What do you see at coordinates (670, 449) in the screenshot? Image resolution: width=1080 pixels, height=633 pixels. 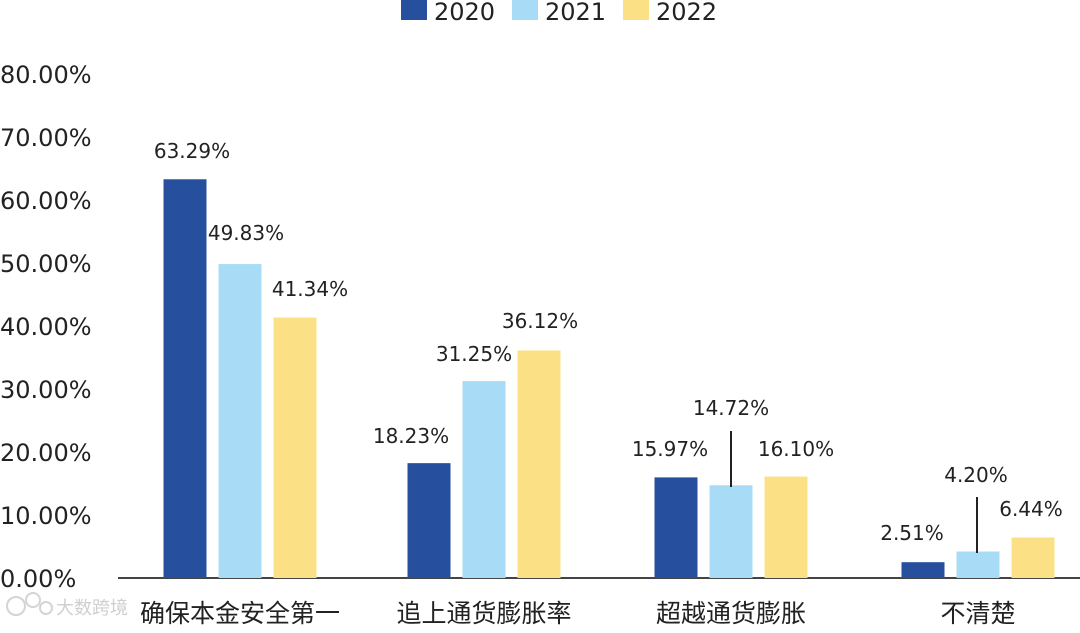 I see `data-label-2020-3: 15.97%` at bounding box center [670, 449].